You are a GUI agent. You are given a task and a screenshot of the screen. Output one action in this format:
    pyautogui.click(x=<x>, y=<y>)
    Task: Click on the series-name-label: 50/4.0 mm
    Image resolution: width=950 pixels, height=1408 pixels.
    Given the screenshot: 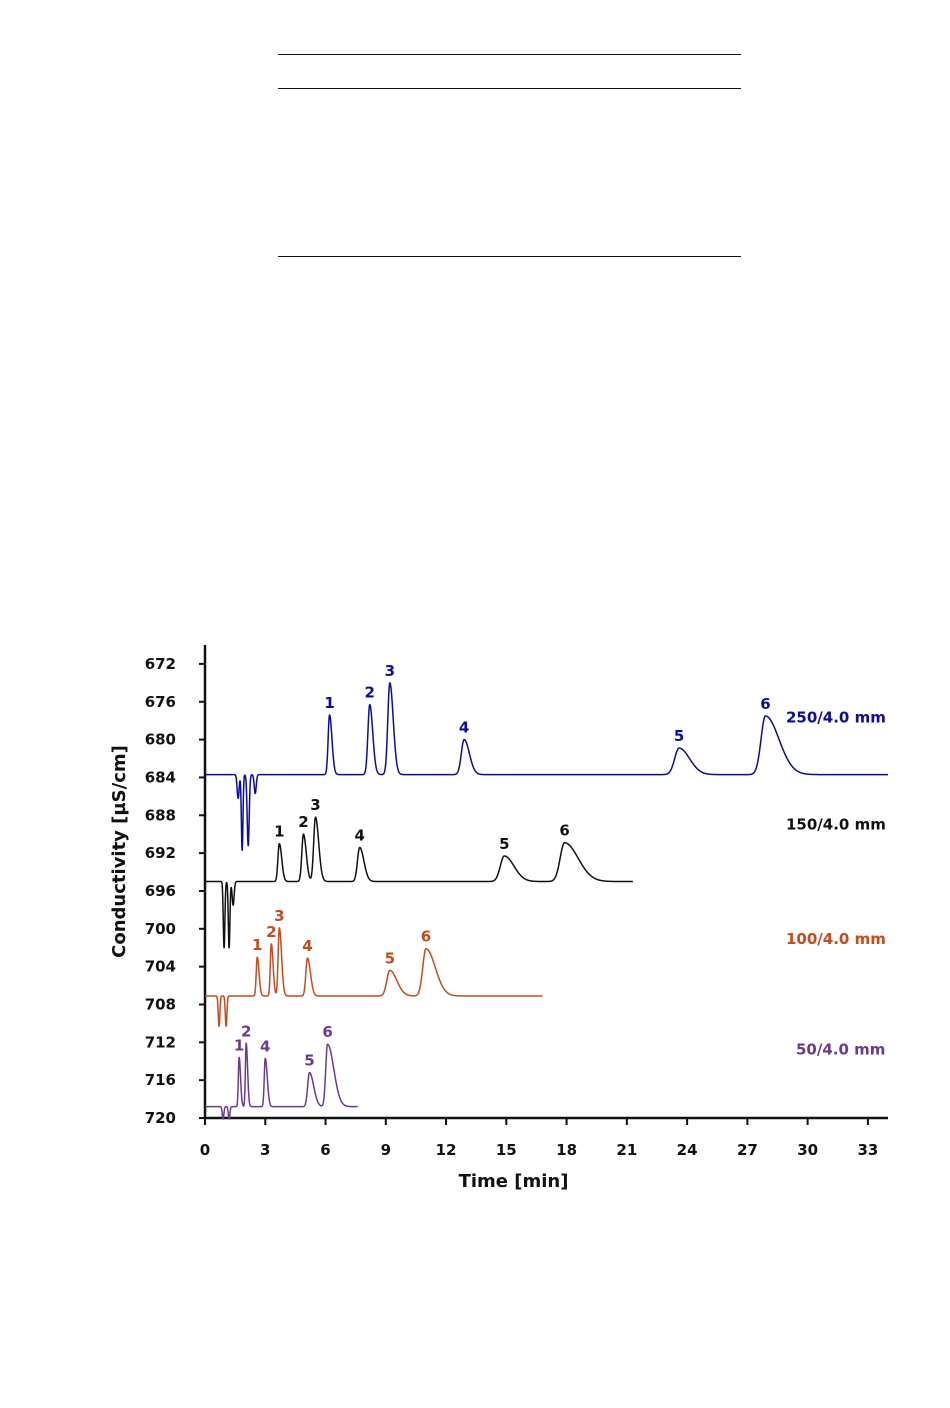 What is the action you would take?
    pyautogui.click(x=840, y=1050)
    